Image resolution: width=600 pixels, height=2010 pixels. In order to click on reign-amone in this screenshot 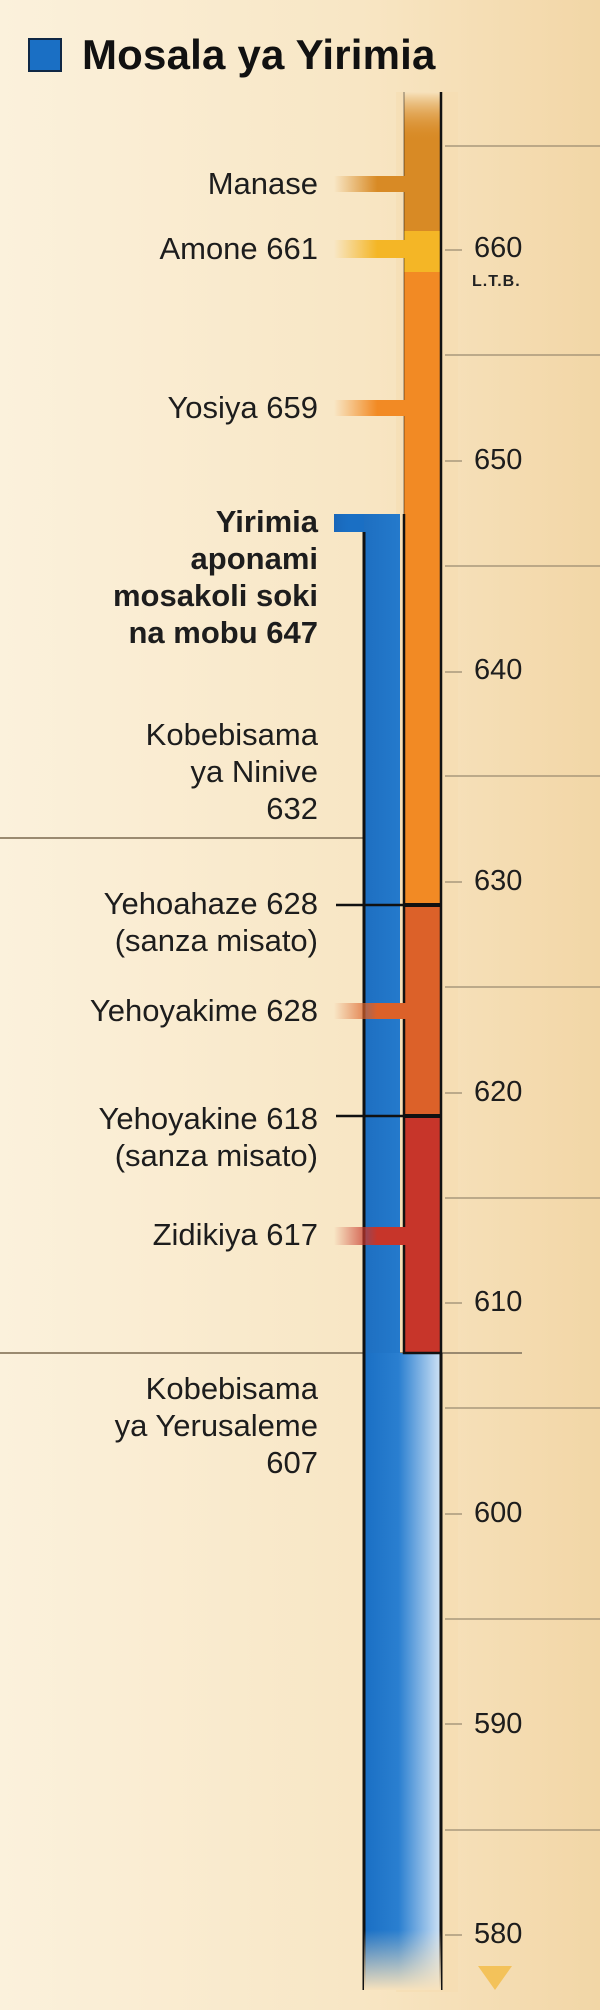, I will do `click(422, 251)`.